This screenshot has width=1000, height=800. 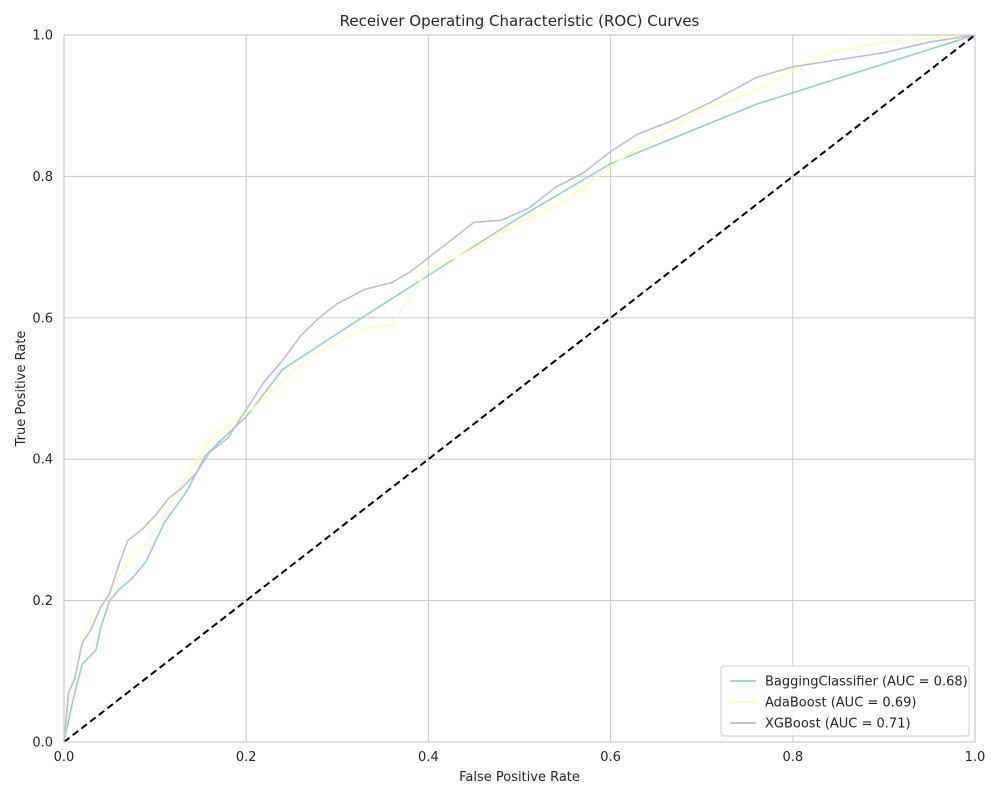 I want to click on x-tick-label: 1.0, so click(x=975, y=757).